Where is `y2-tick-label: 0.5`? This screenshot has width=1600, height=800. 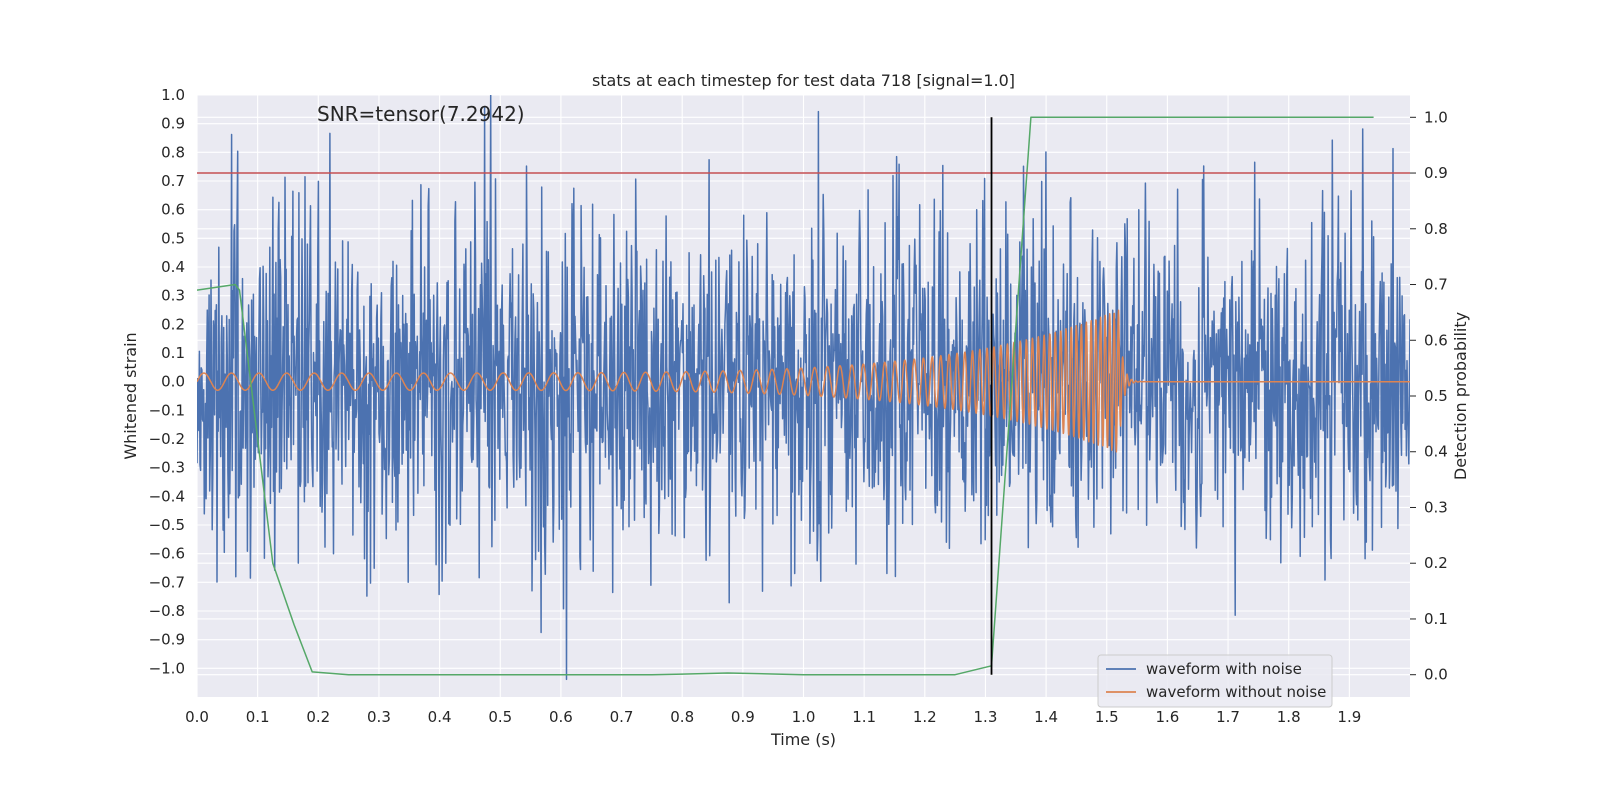 y2-tick-label: 0.5 is located at coordinates (1436, 396).